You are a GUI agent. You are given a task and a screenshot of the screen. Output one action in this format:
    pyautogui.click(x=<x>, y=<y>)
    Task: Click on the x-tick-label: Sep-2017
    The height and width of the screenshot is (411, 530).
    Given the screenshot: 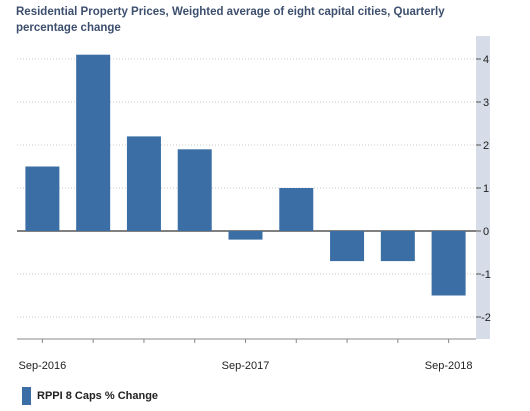 What is the action you would take?
    pyautogui.click(x=246, y=366)
    